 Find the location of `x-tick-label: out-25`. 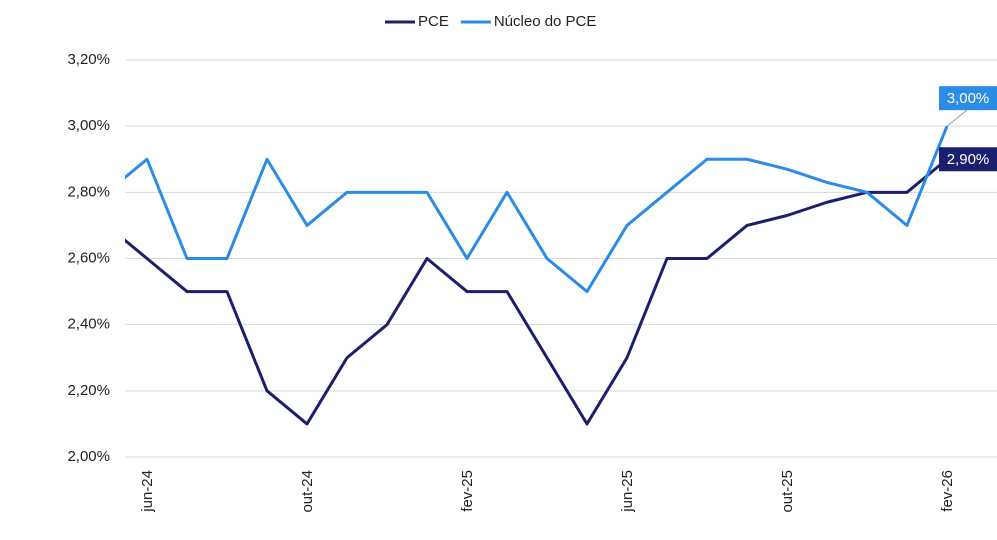

x-tick-label: out-25 is located at coordinates (787, 491).